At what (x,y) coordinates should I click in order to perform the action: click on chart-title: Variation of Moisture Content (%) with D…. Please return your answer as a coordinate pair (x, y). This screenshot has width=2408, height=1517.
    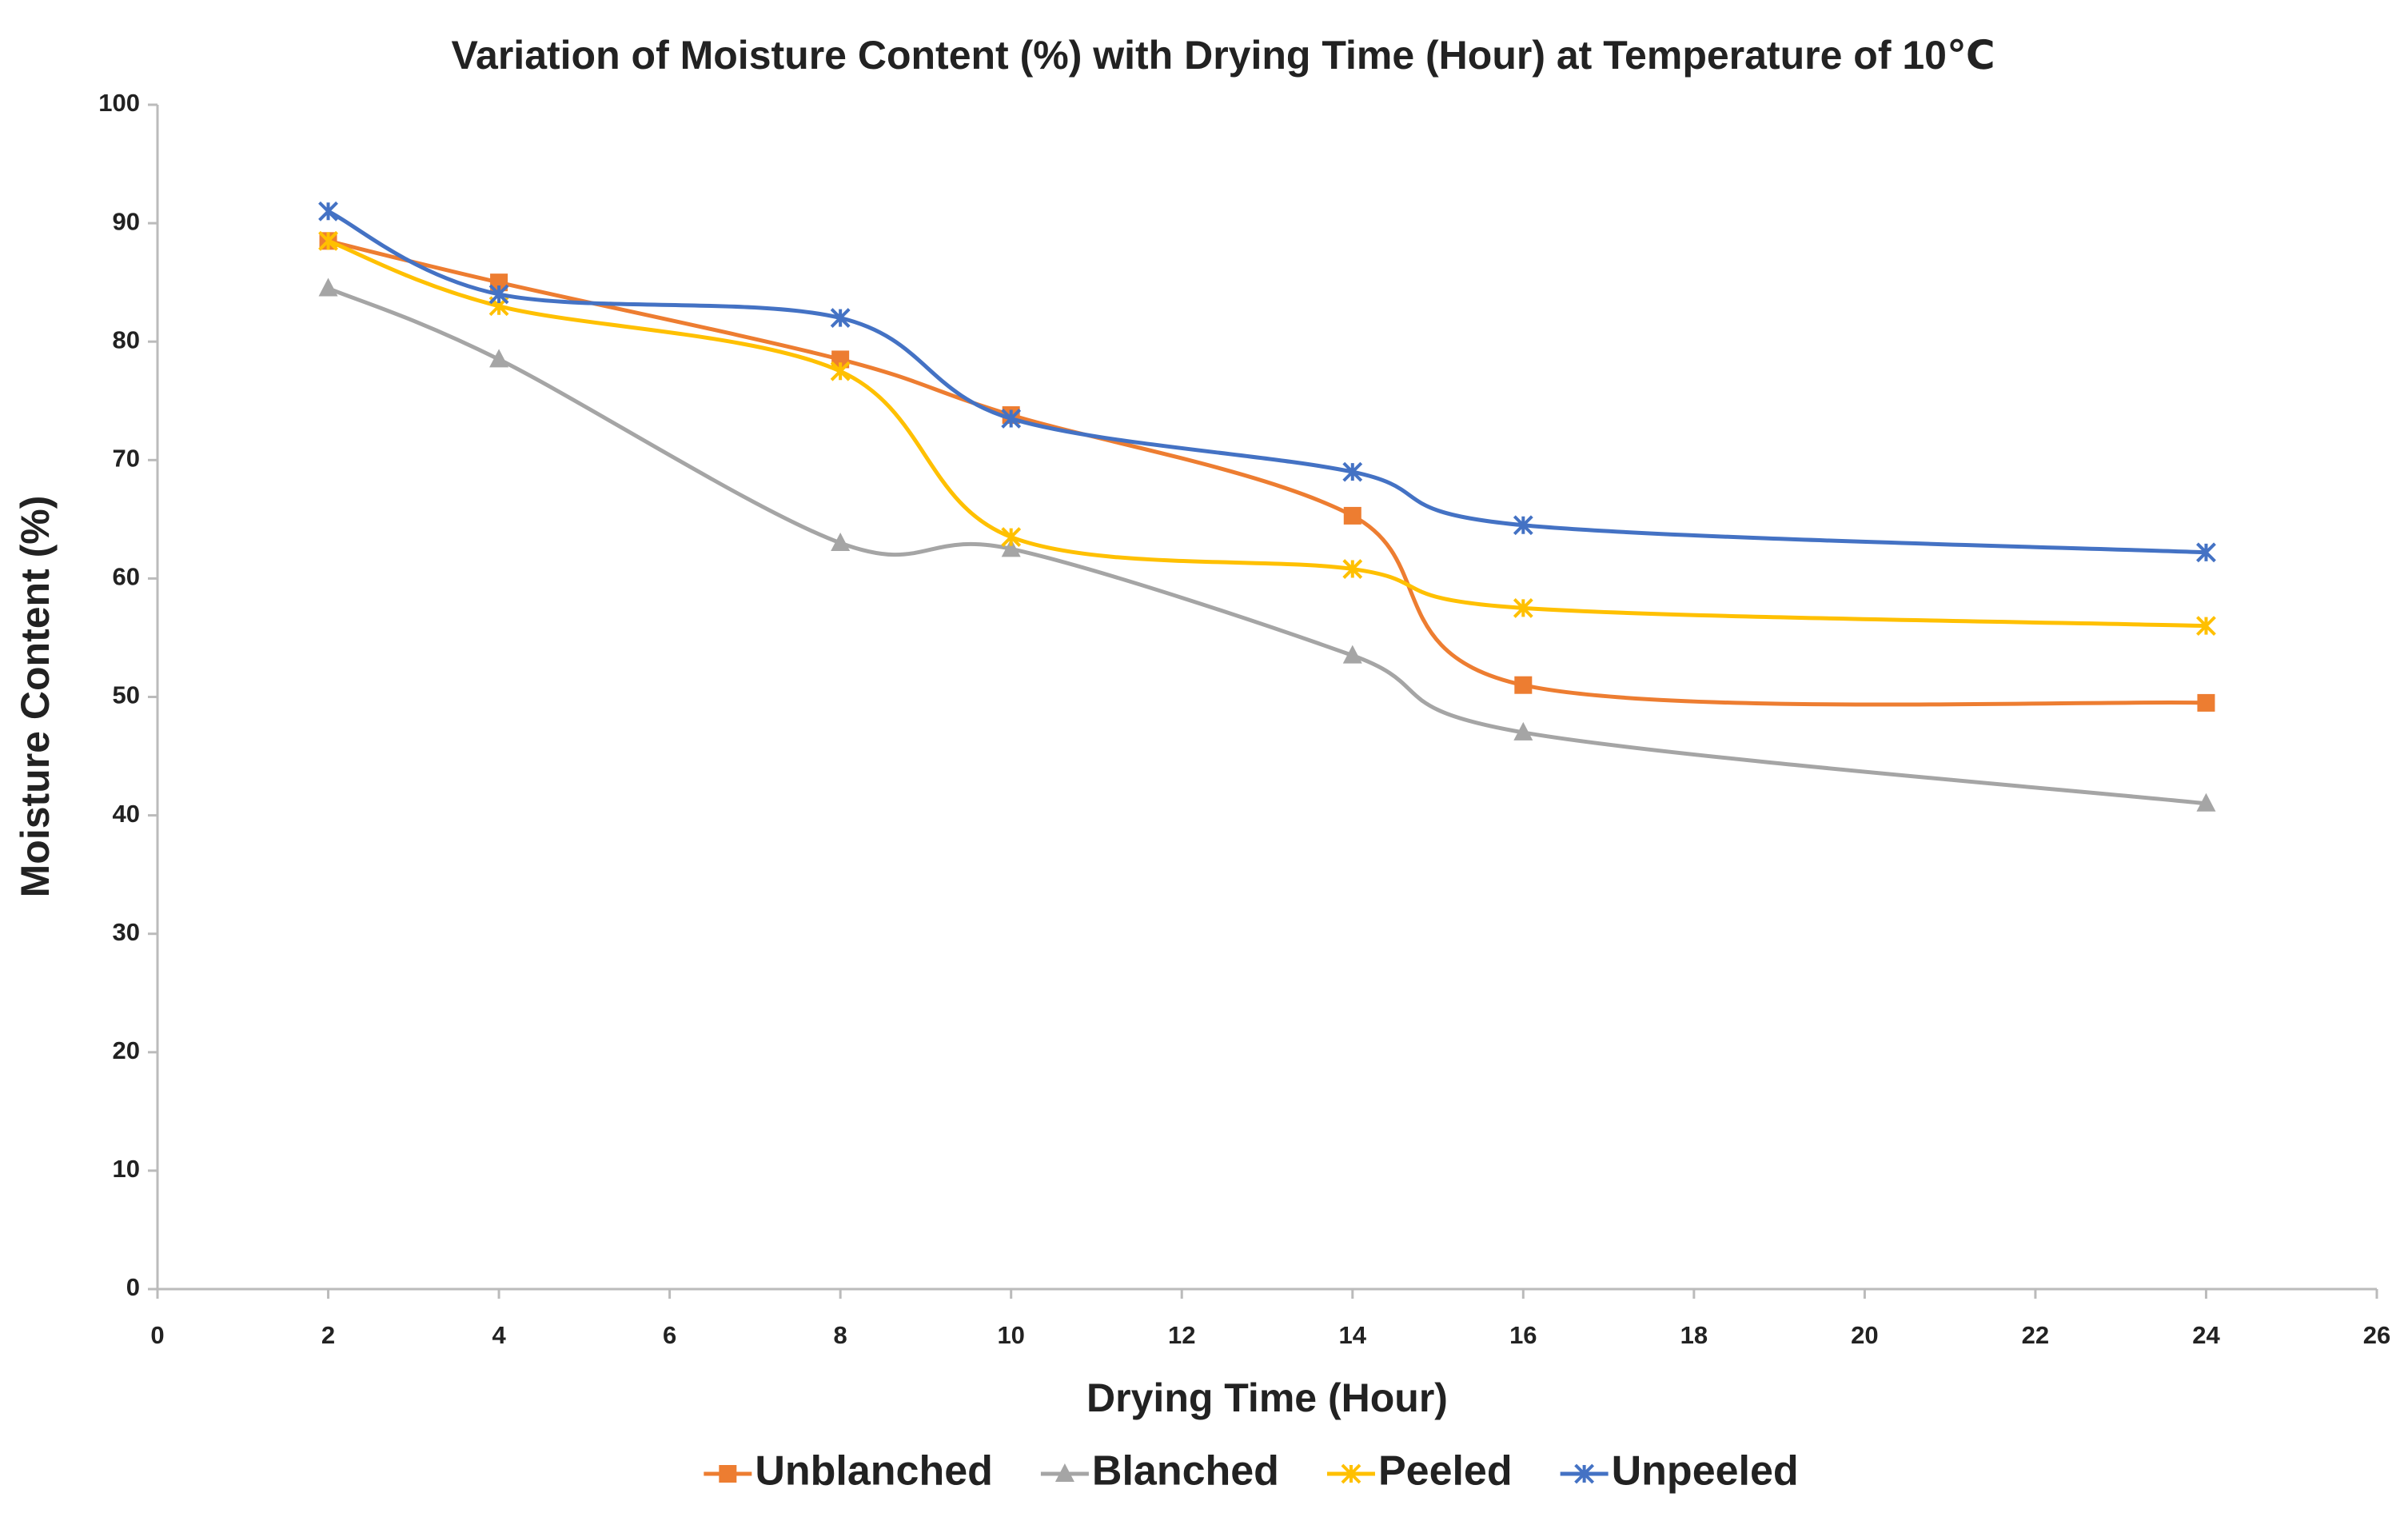
    Looking at the image, I should click on (1223, 55).